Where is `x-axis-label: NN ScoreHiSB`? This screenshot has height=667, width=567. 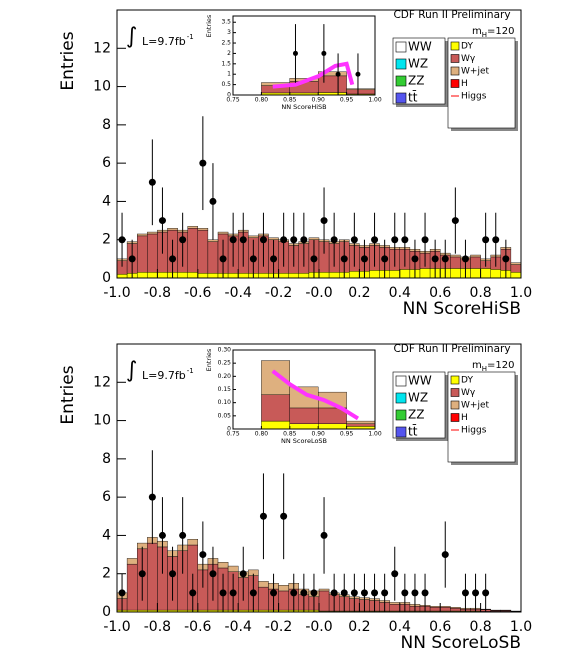 x-axis-label: NN ScoreHiSB is located at coordinates (303, 107).